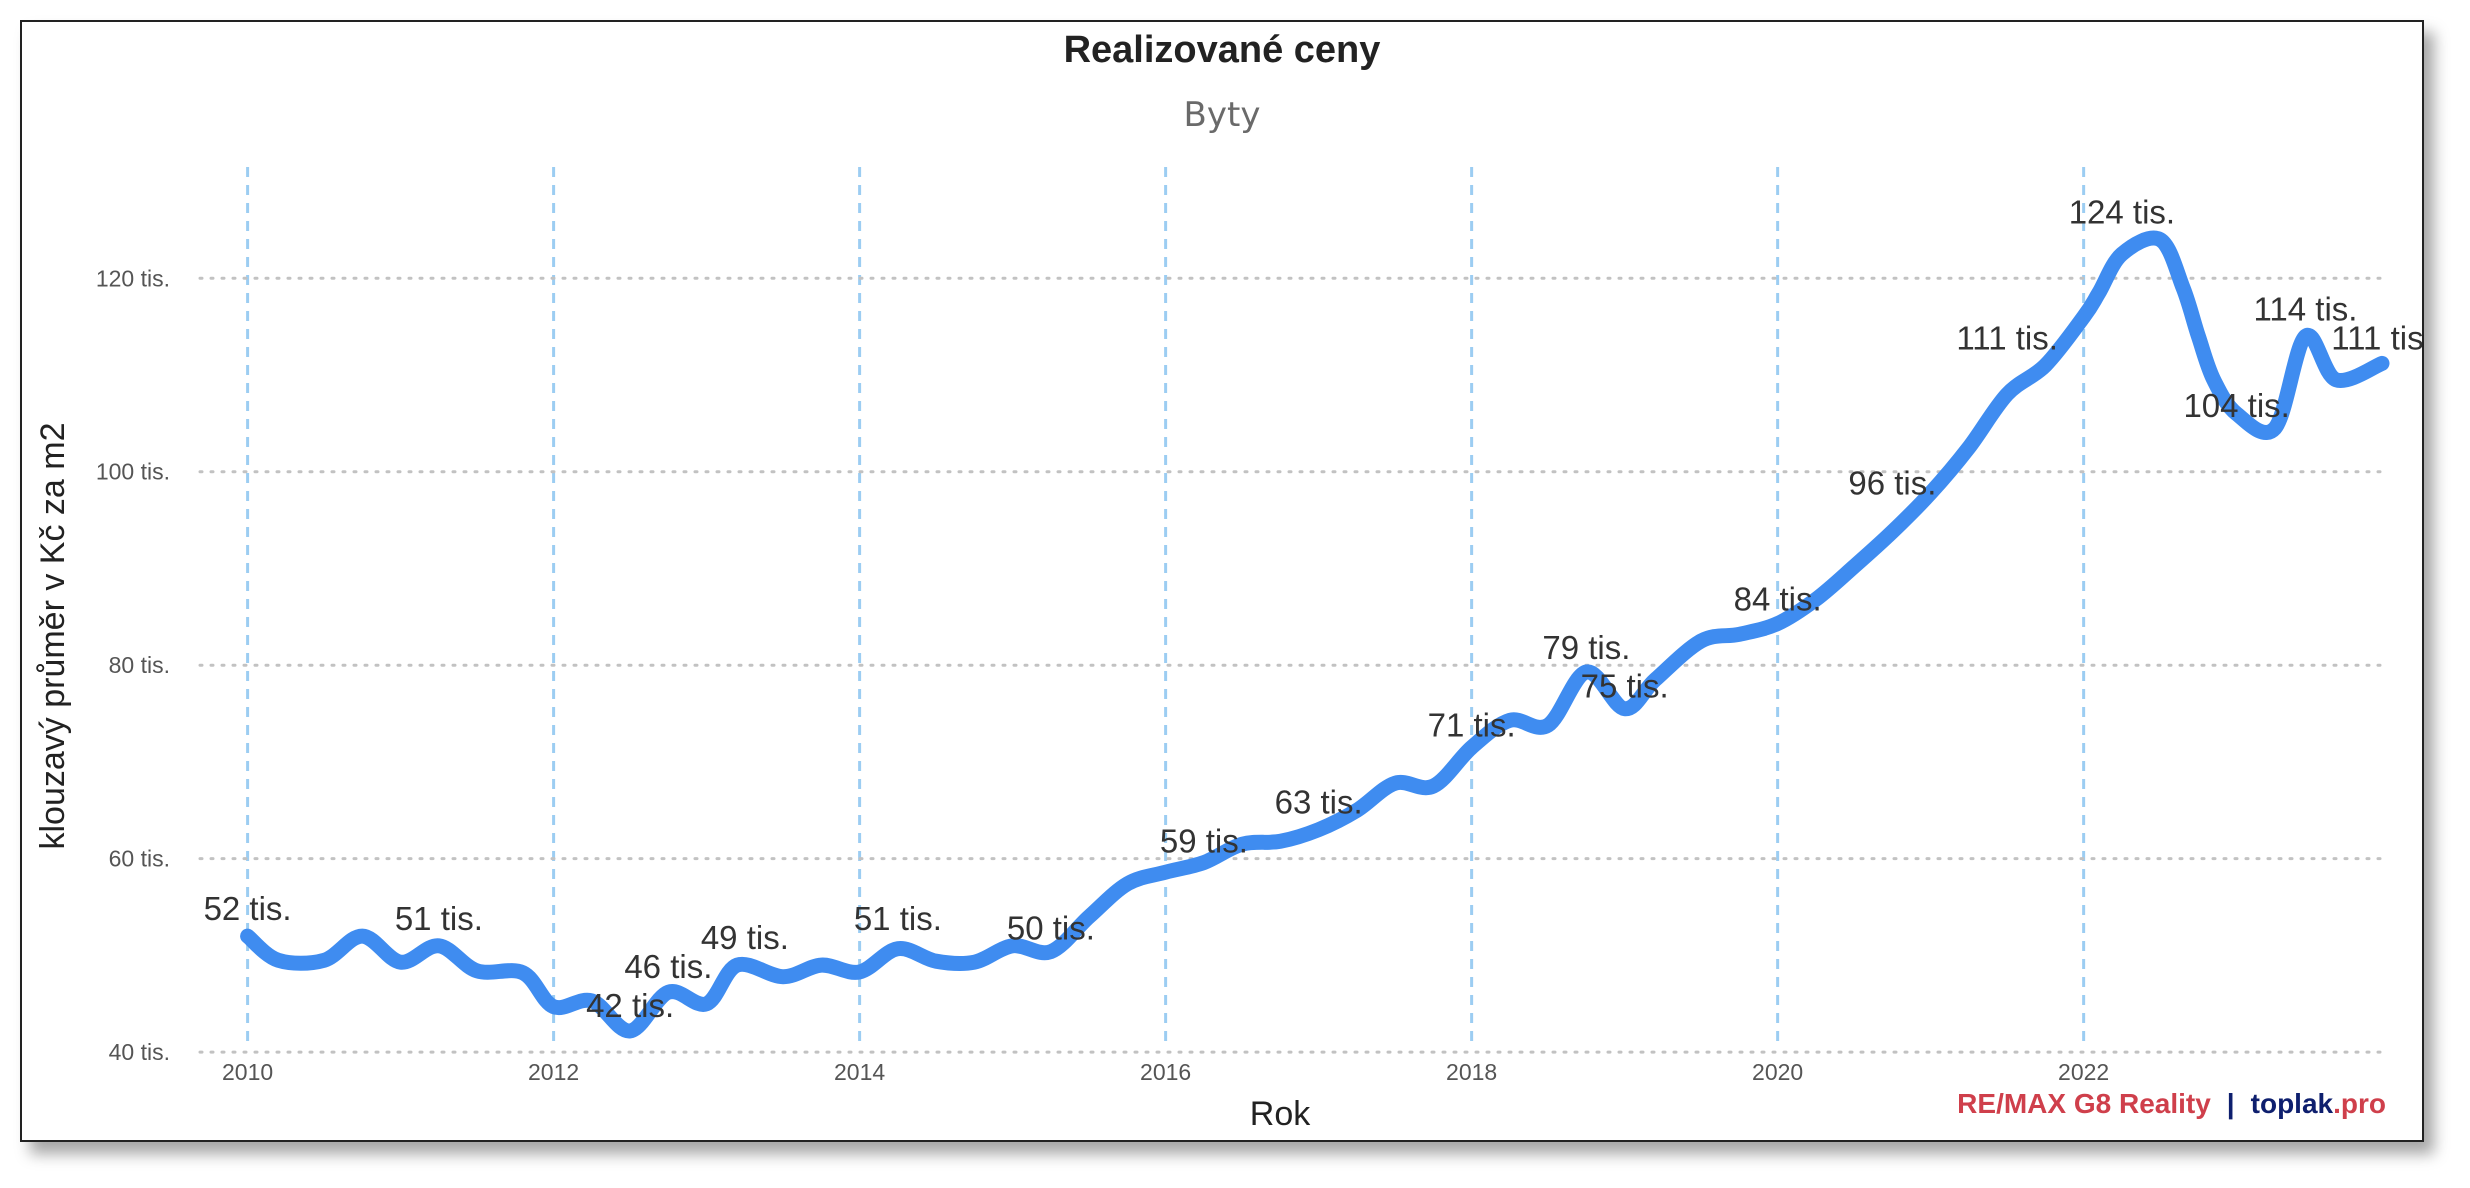  What do you see at coordinates (139, 665) in the screenshot?
I see `y-tick-label: 80 tis.` at bounding box center [139, 665].